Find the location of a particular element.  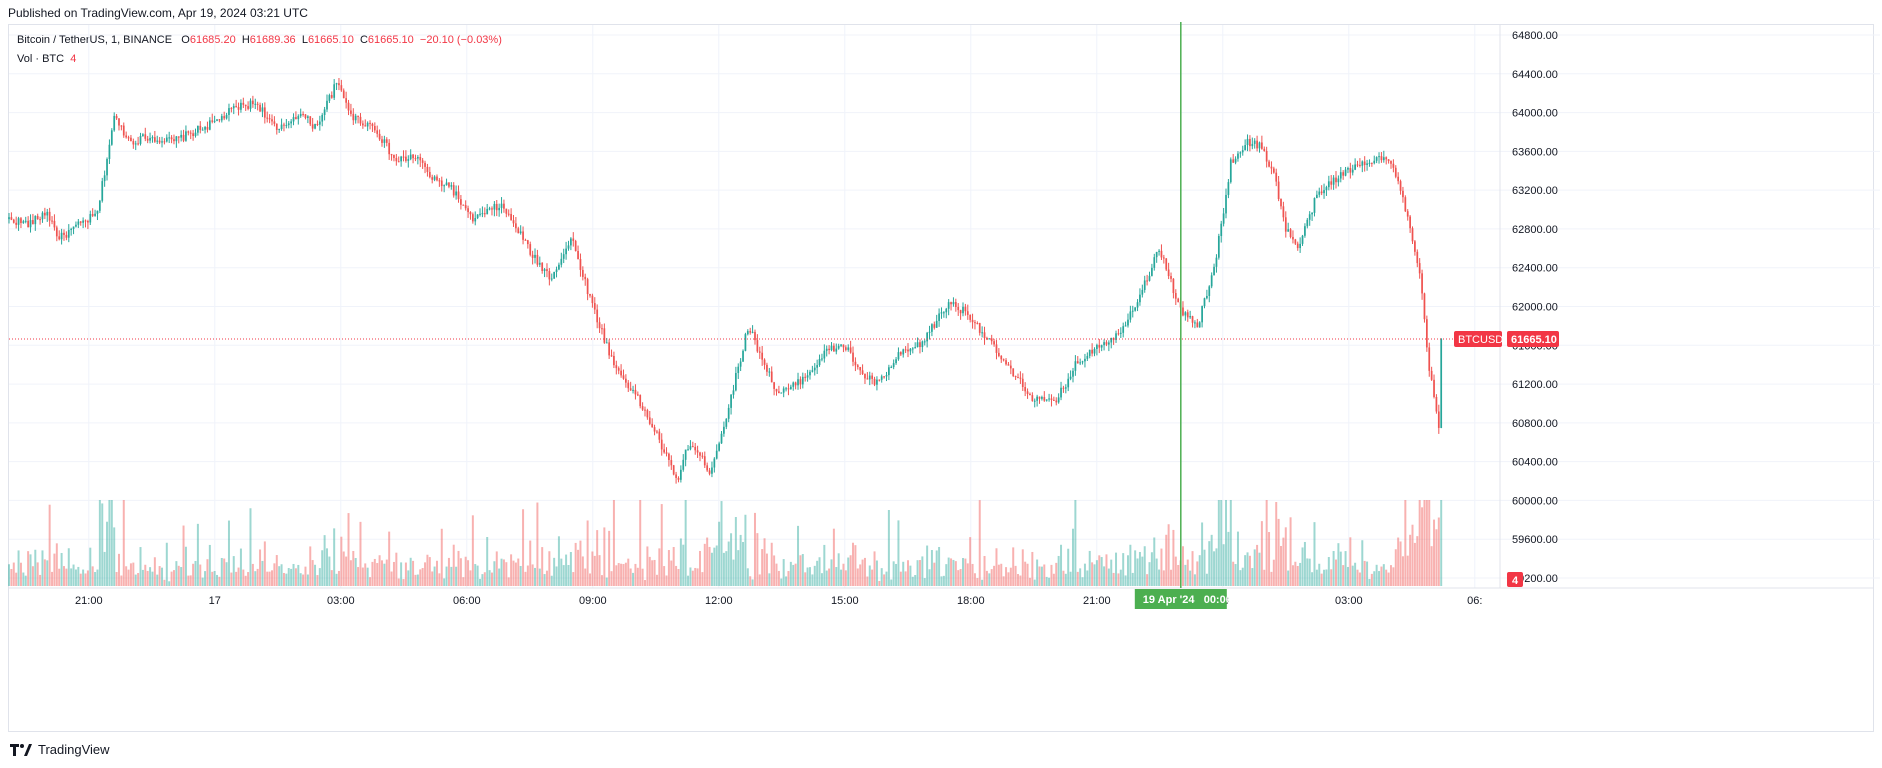

symbol-title: Bitcoin / TetherUS, 1, BINANCE is located at coordinates (95, 40).